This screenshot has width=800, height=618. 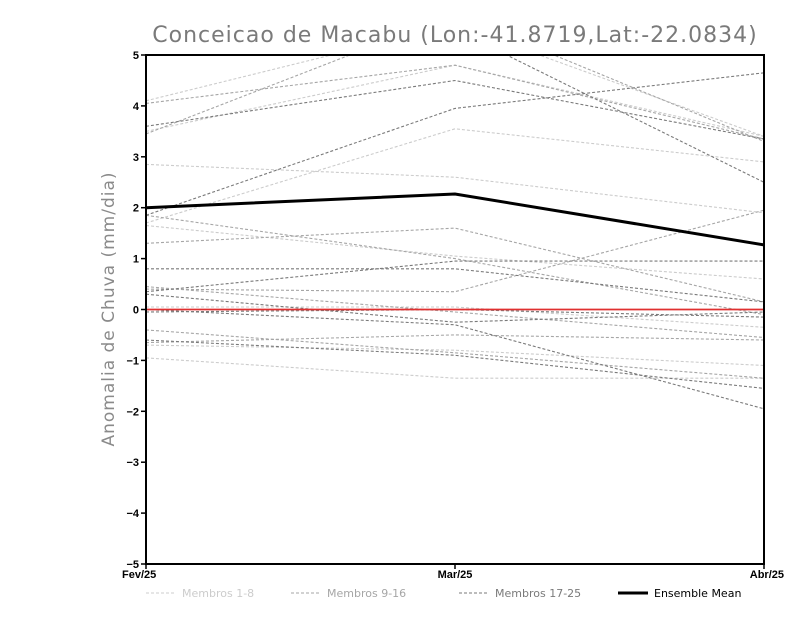 I want to click on y-tick-label: 1, so click(x=136, y=260).